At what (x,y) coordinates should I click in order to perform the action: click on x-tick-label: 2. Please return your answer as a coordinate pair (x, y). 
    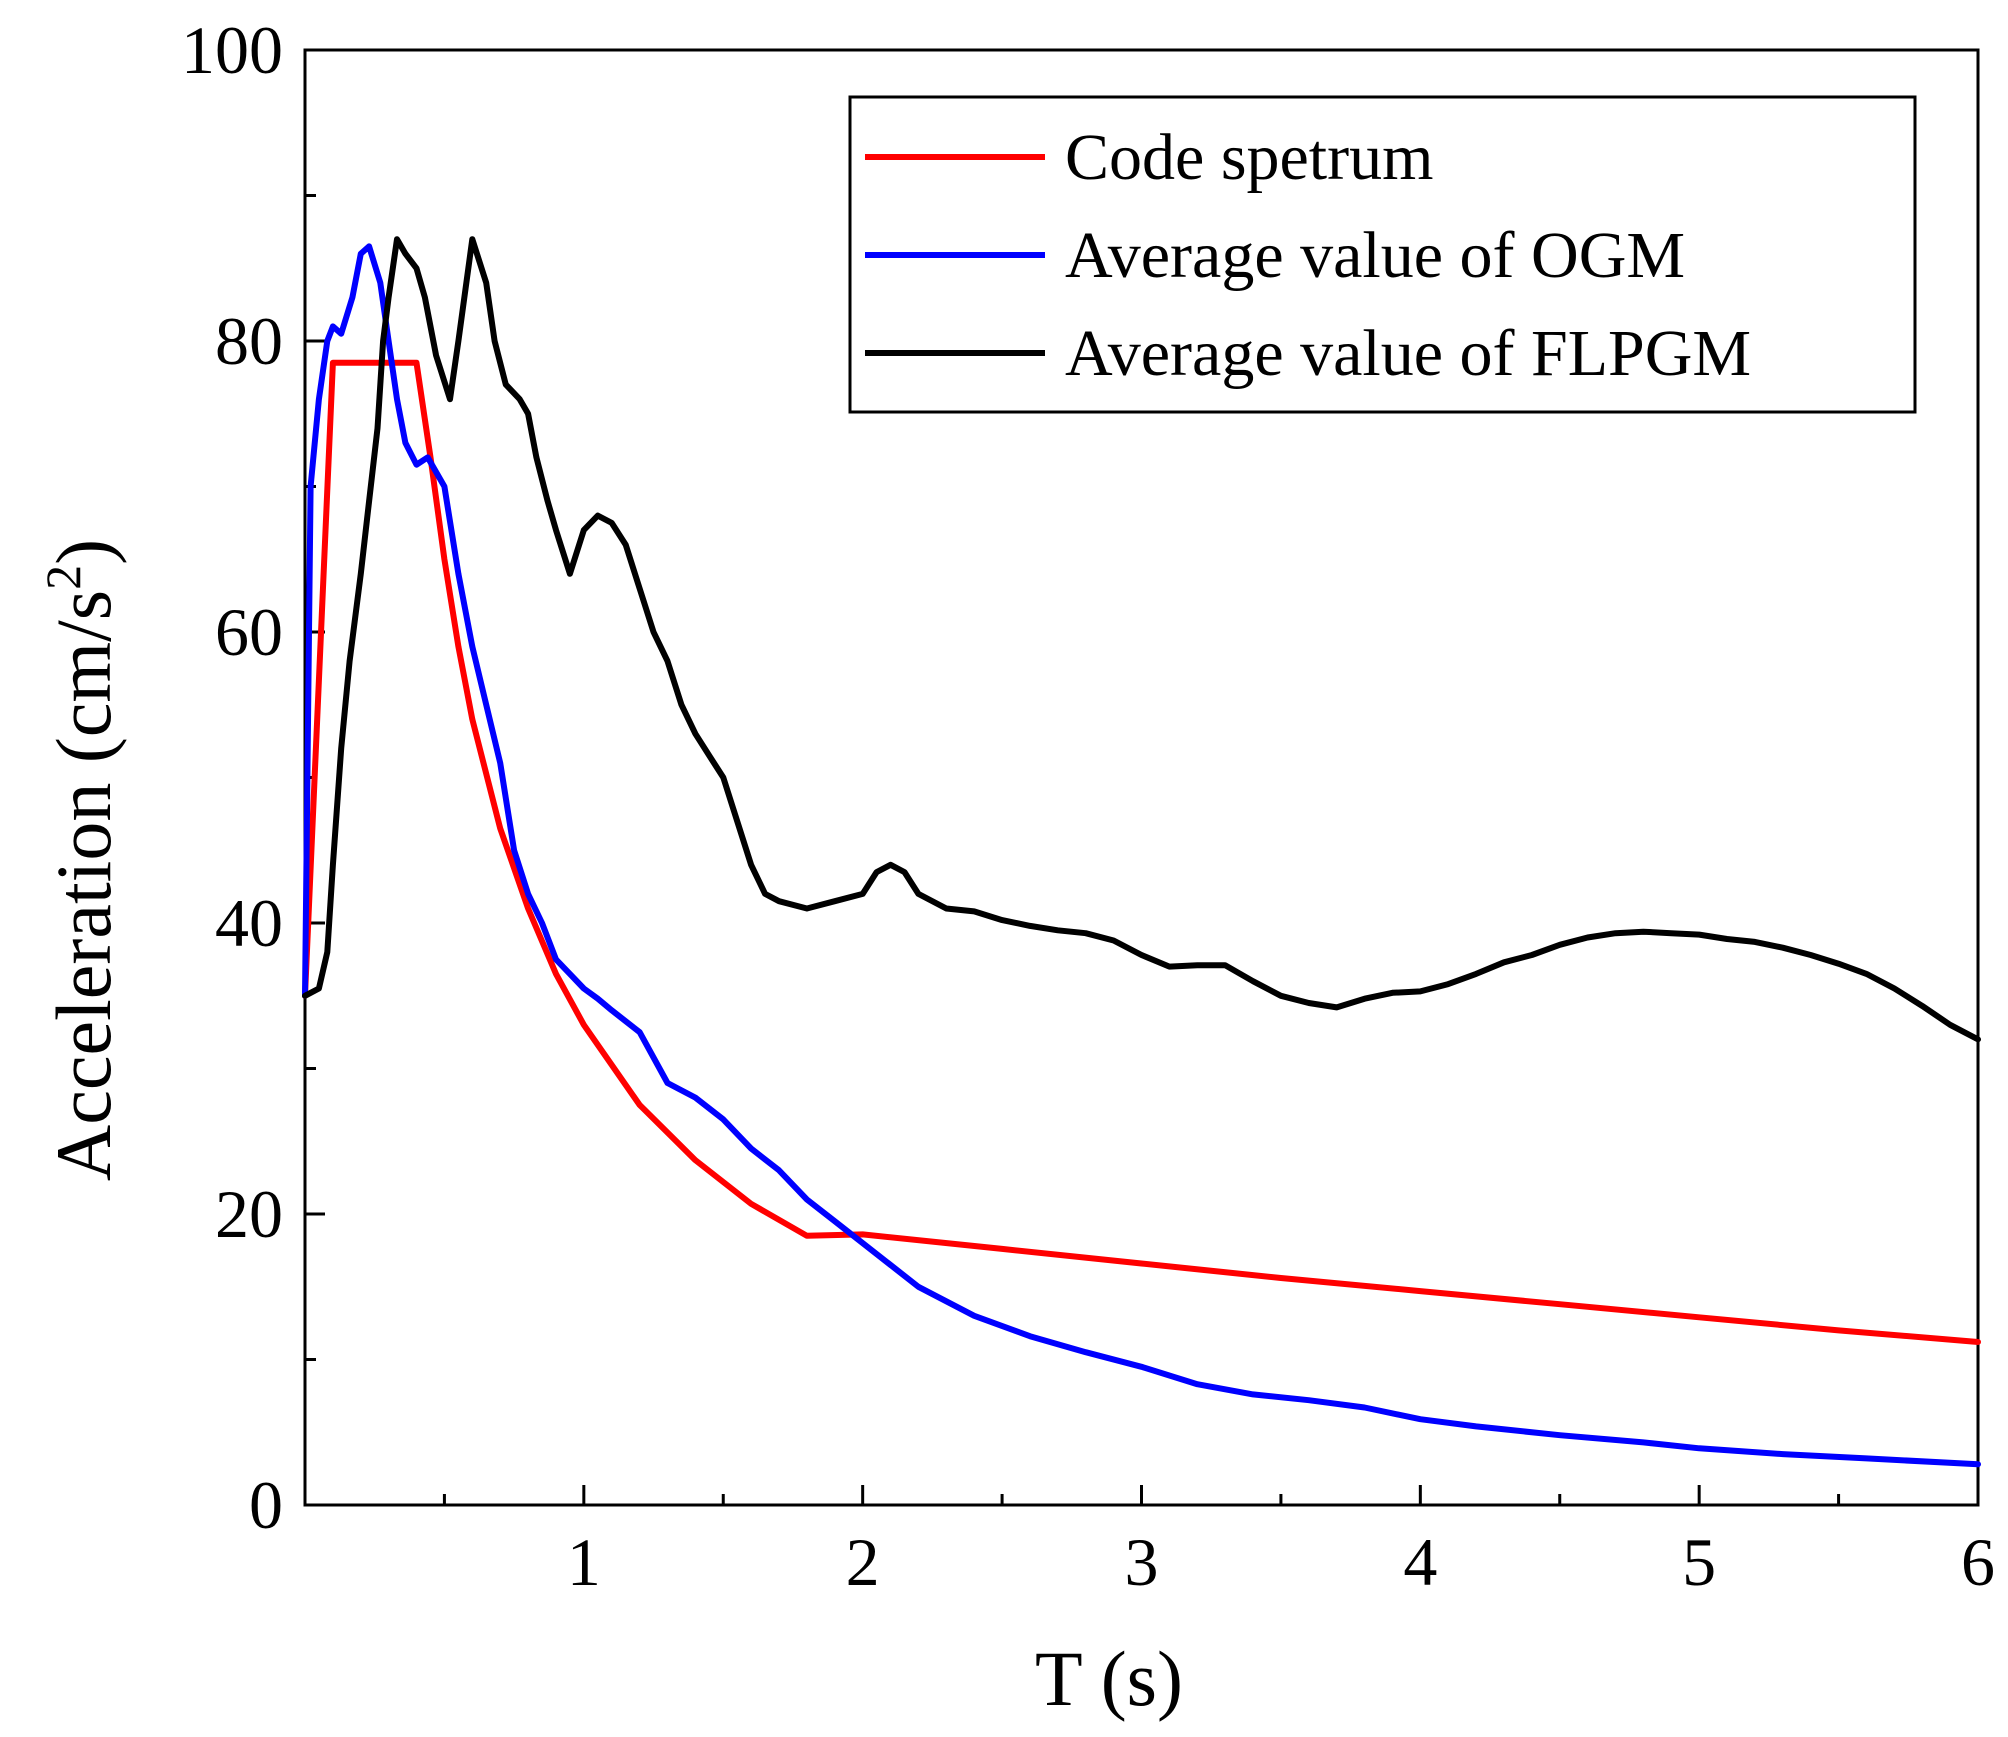
    Looking at the image, I should click on (863, 1562).